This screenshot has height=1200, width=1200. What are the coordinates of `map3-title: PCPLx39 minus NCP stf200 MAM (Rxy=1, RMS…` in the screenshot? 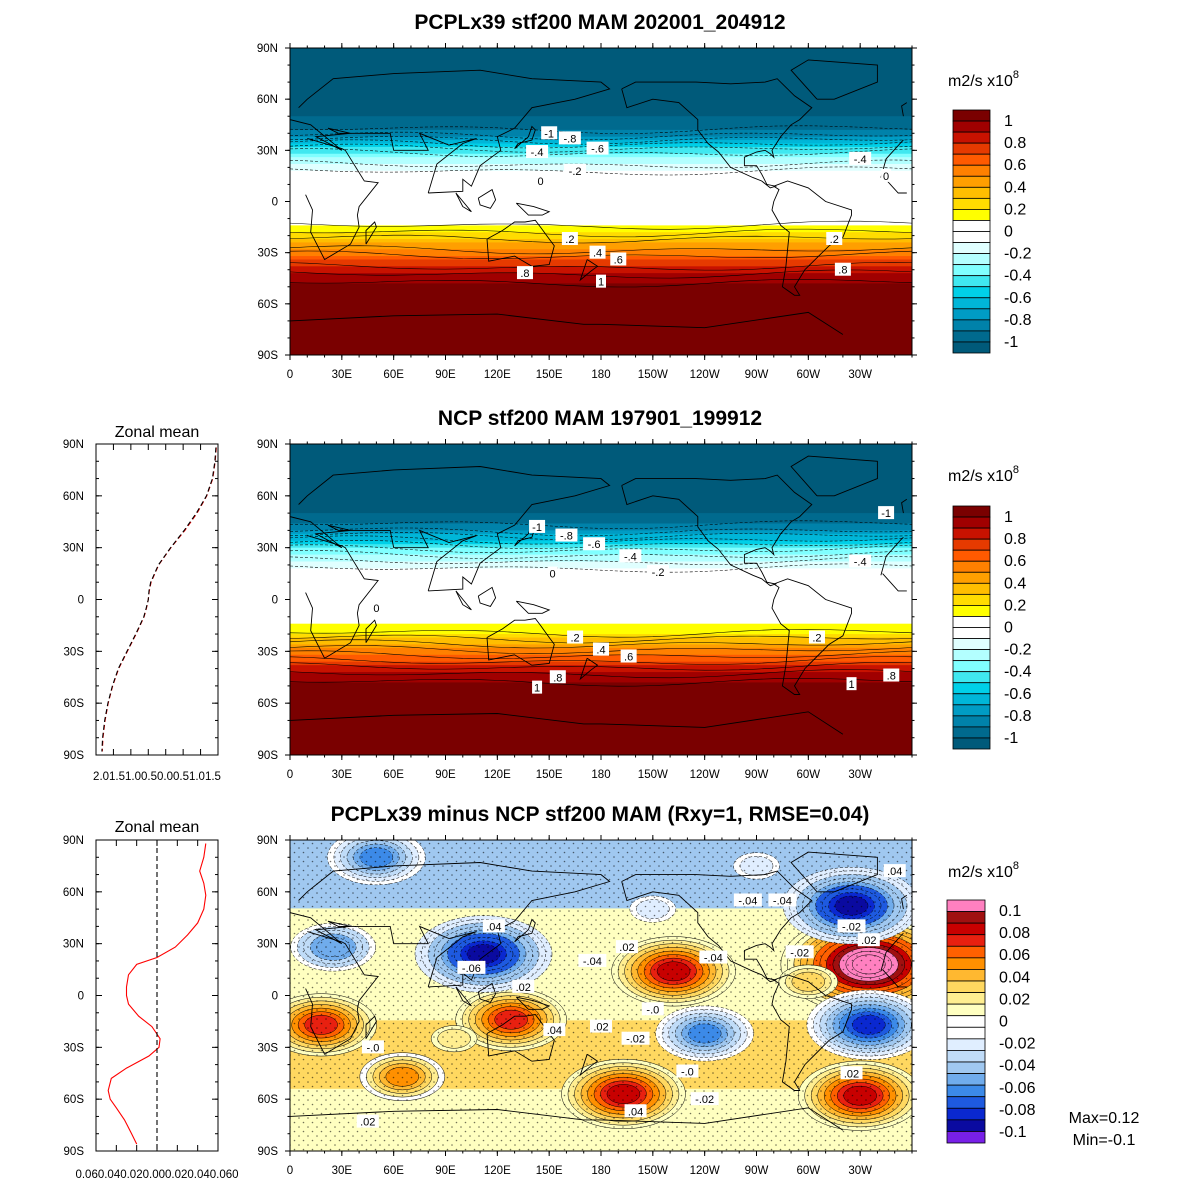 It's located at (600, 814).